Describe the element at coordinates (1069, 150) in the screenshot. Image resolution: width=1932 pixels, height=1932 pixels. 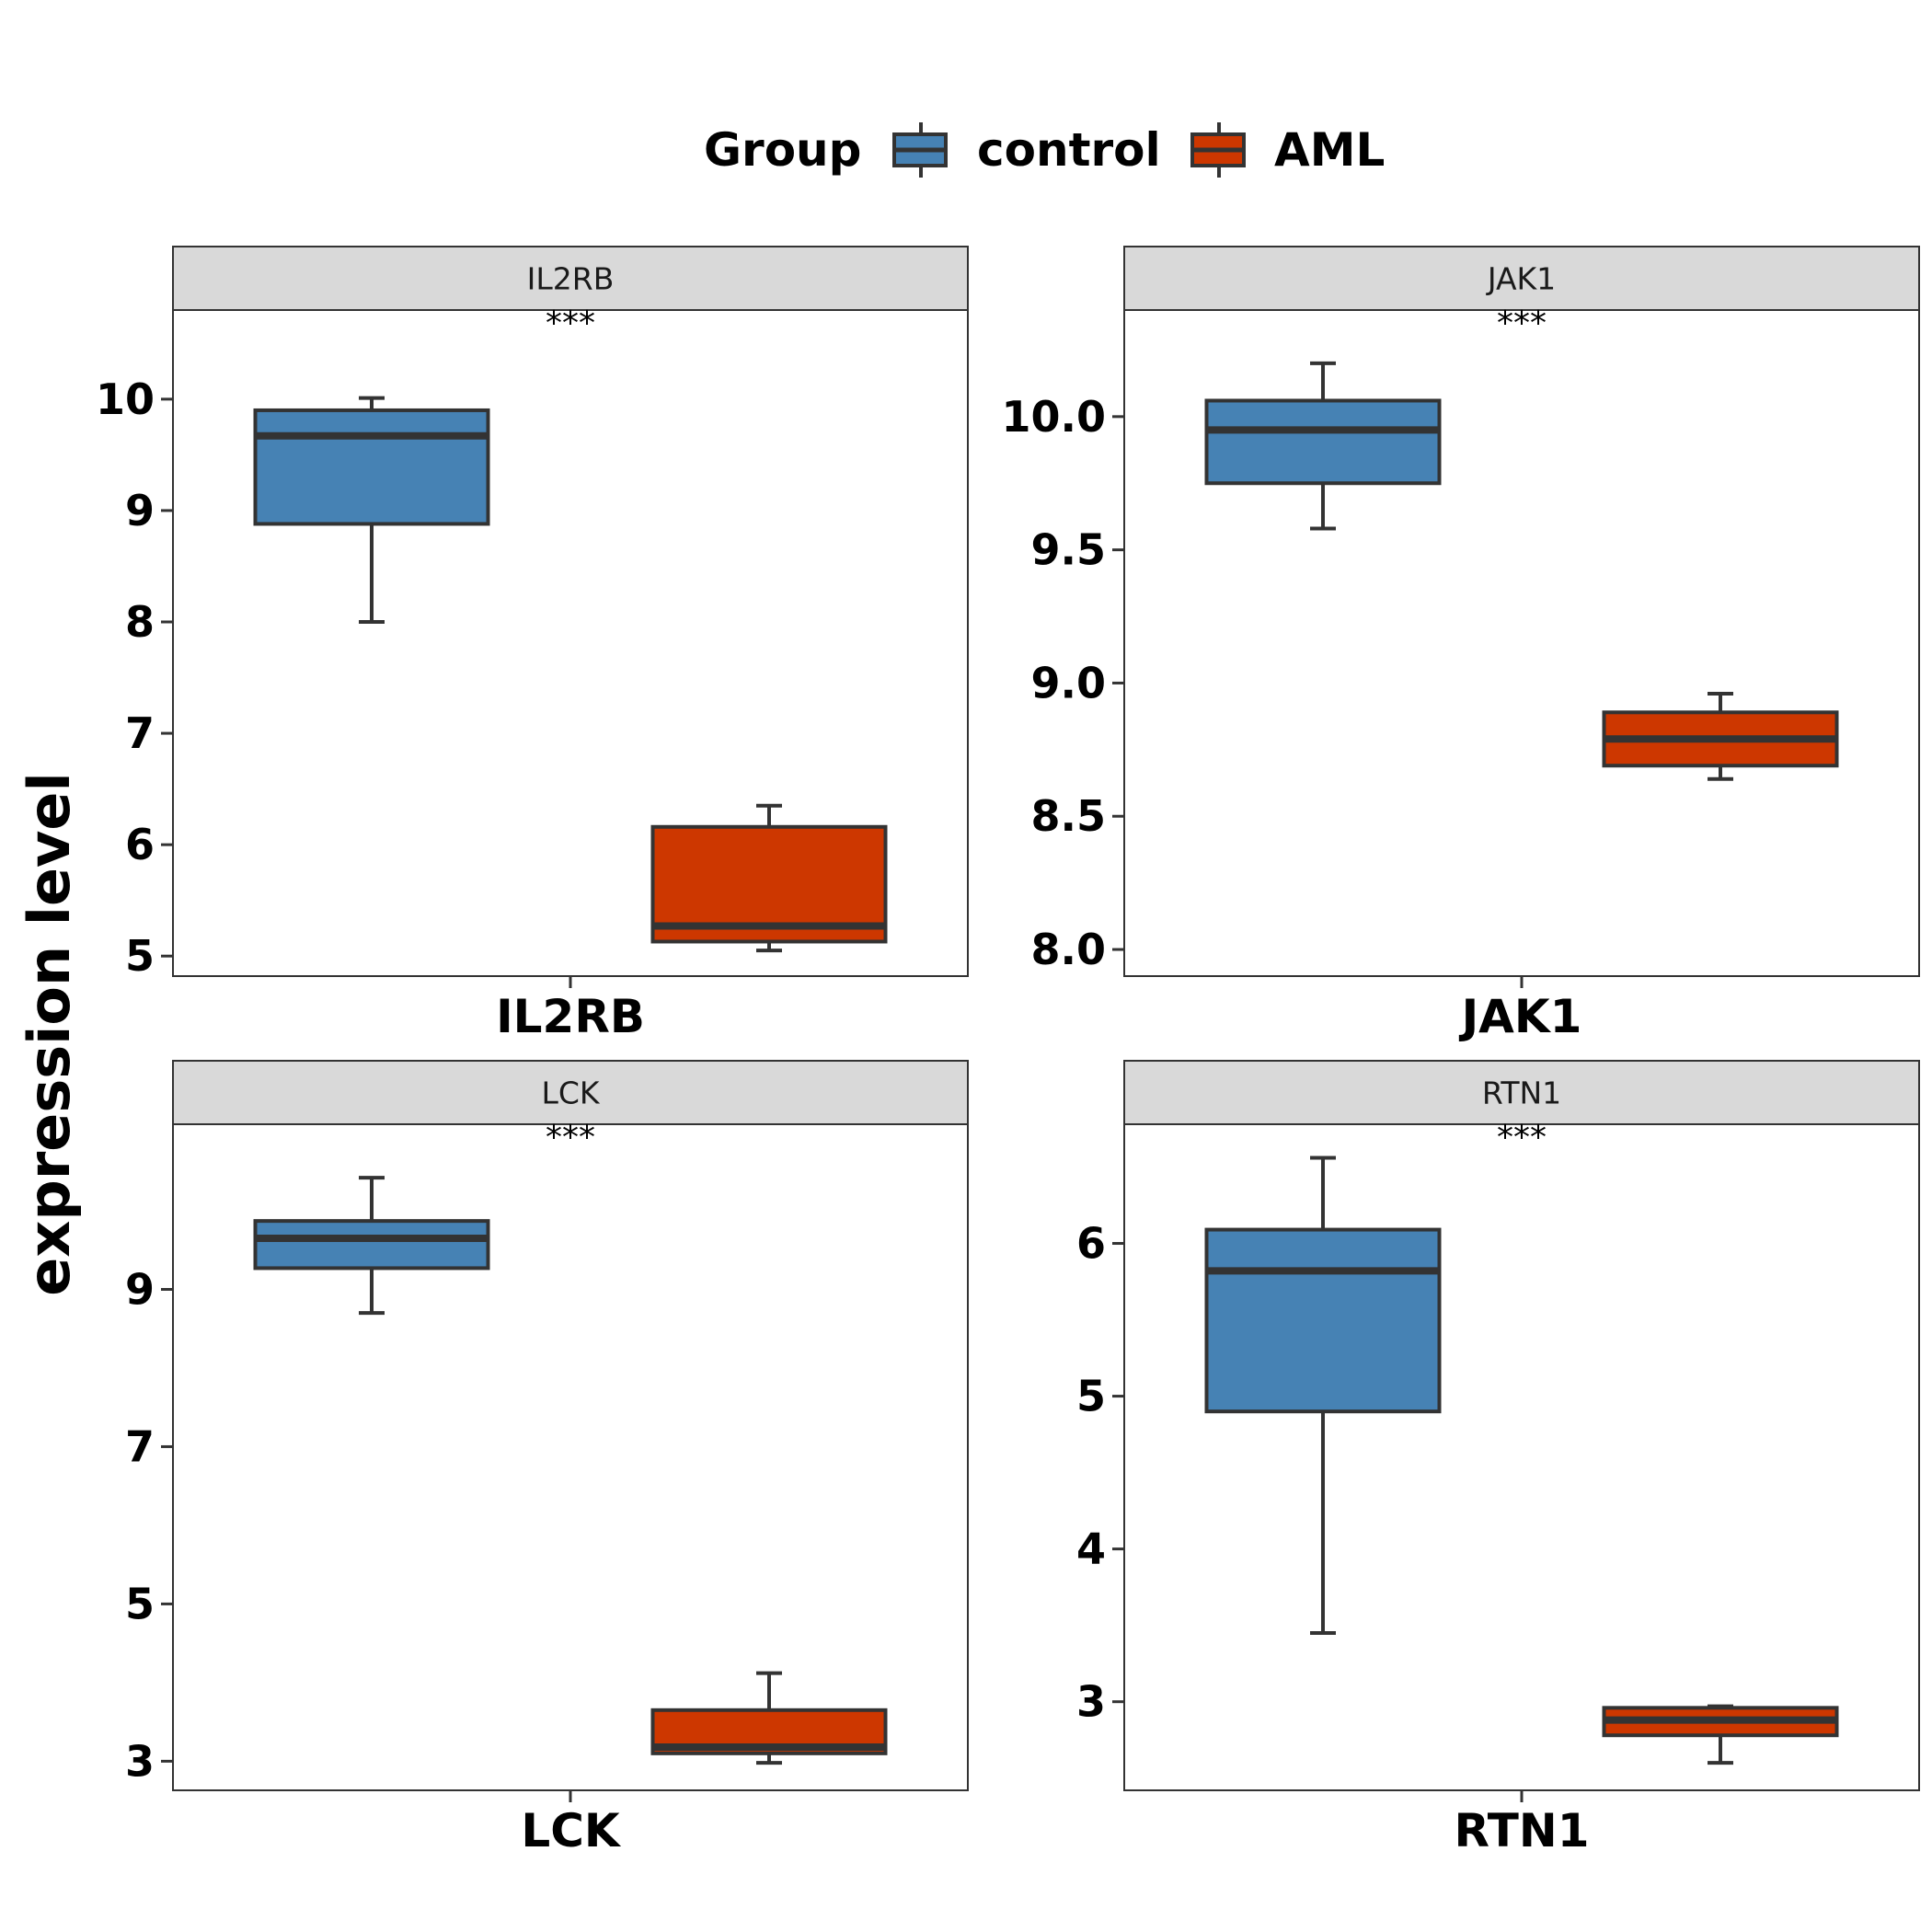
I see `legend-label-control: control` at that location.